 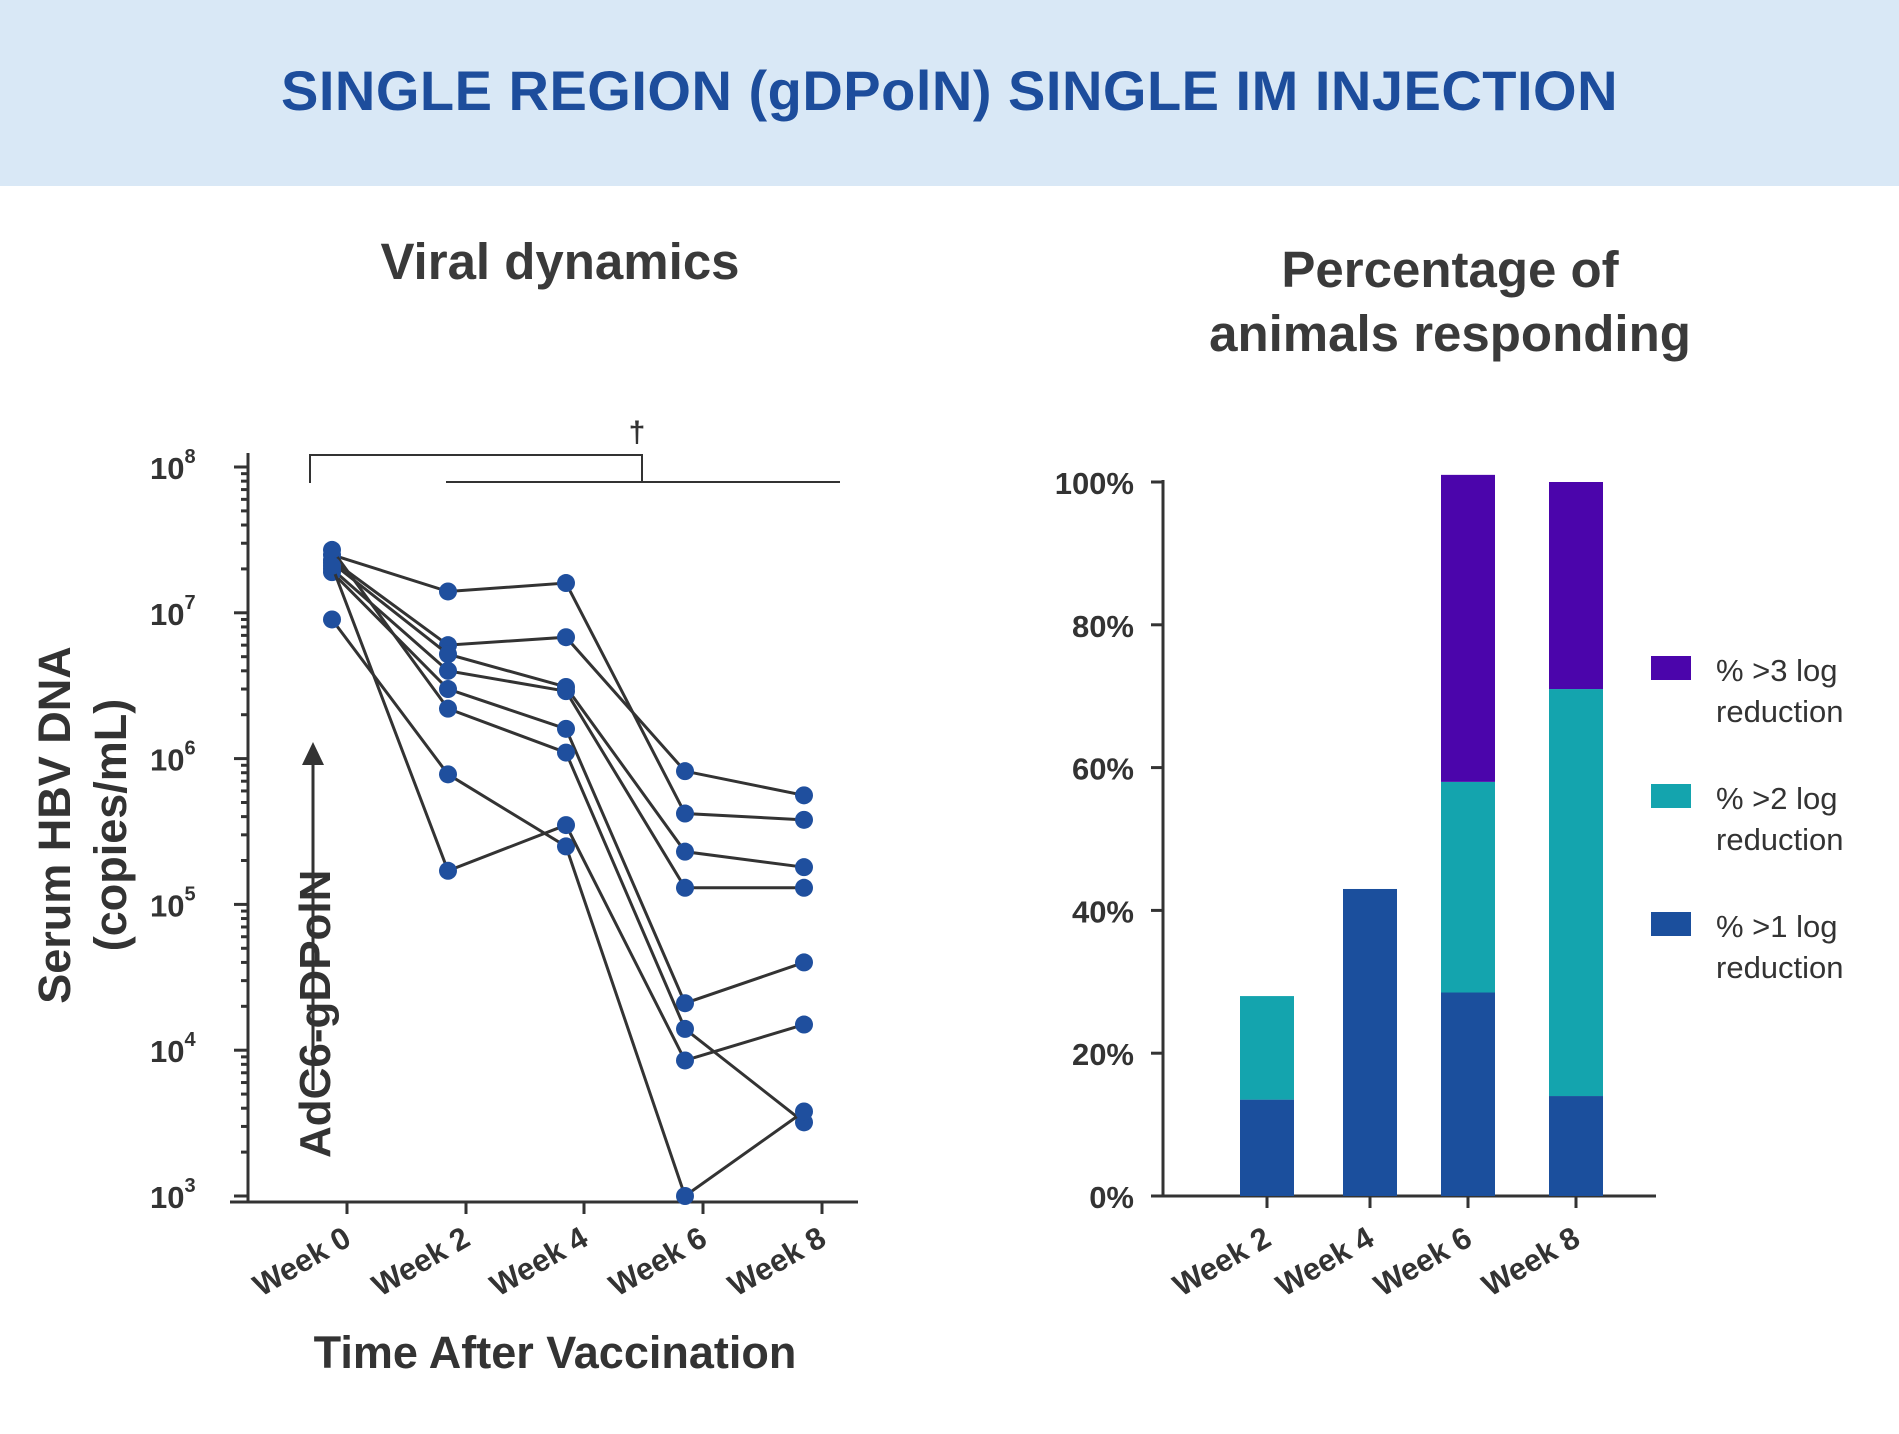 What do you see at coordinates (190, 1040) in the screenshot?
I see `y-tick-exponent: 4` at bounding box center [190, 1040].